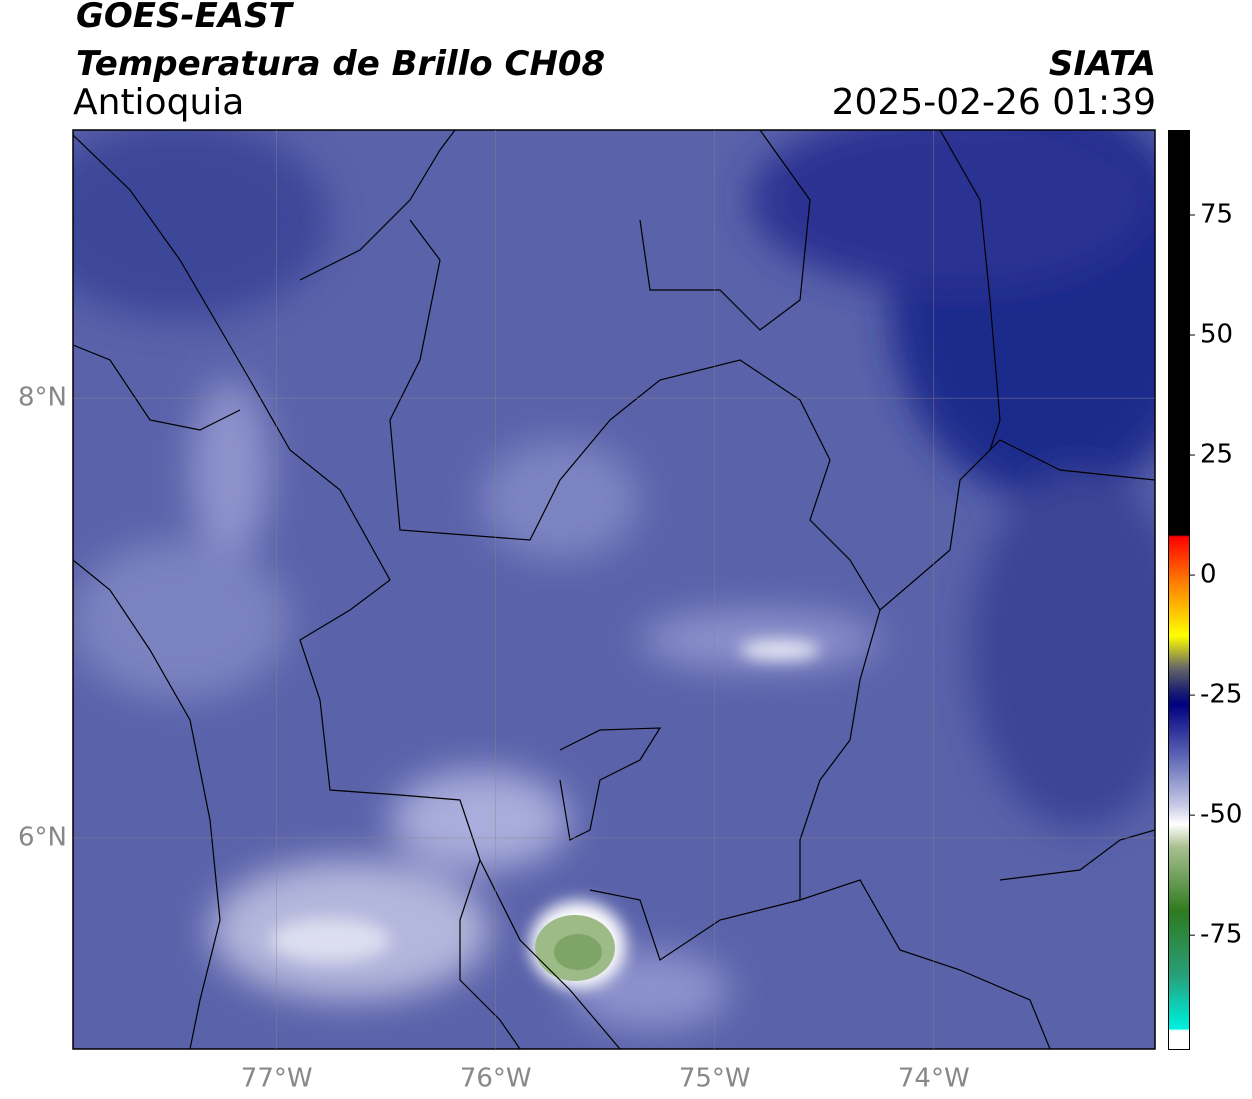 Image resolution: width=1252 pixels, height=1099 pixels. What do you see at coordinates (715, 1079) in the screenshot?
I see `x-tick-label: 75°W` at bounding box center [715, 1079].